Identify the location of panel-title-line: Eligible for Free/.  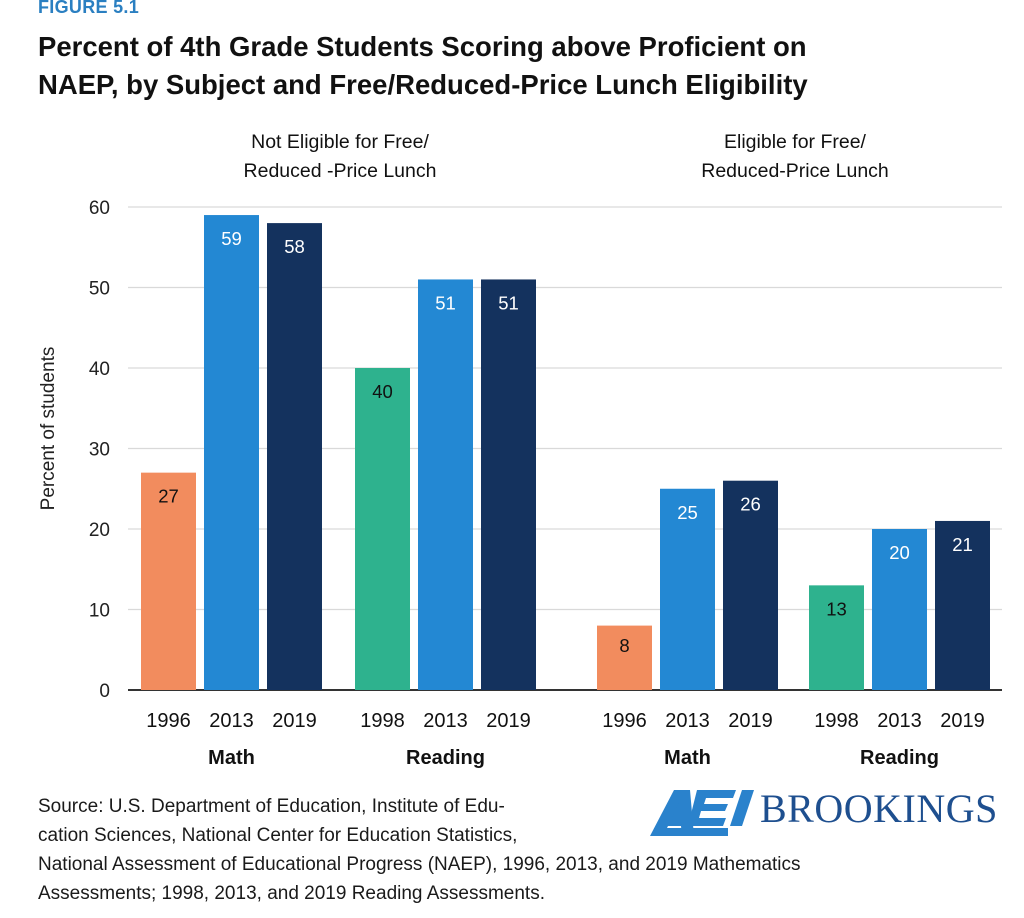
(795, 142).